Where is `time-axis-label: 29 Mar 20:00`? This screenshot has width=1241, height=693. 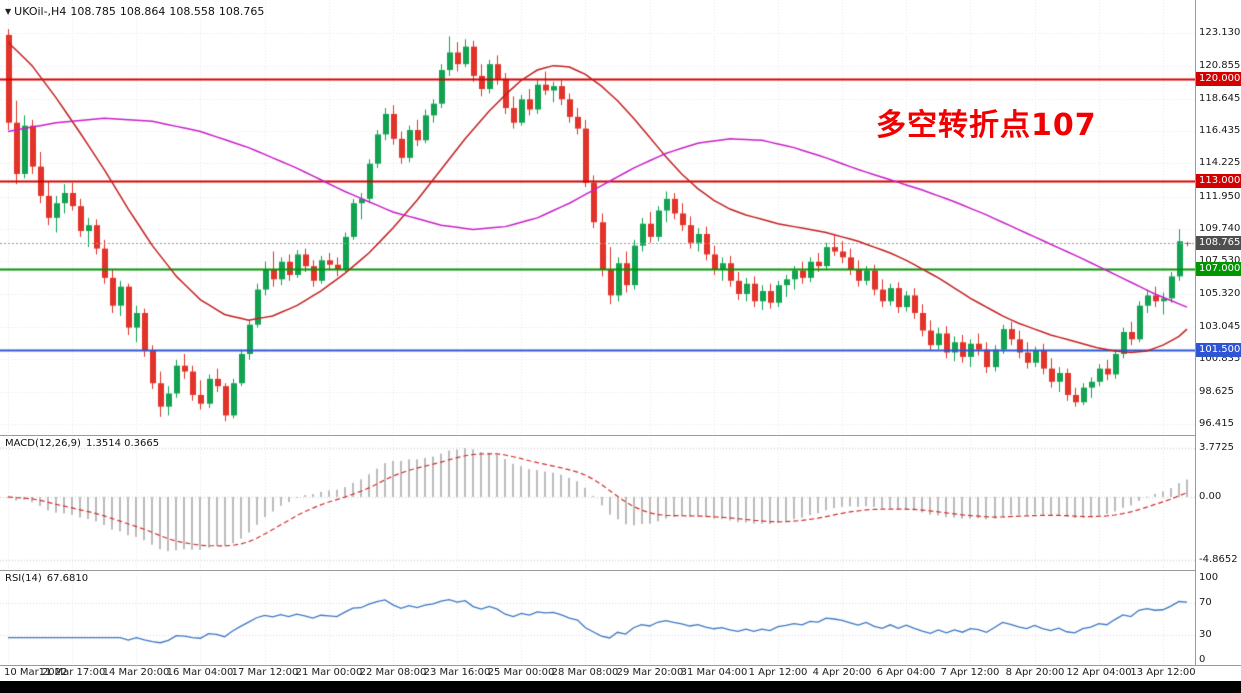 time-axis-label: 29 Mar 20:00 is located at coordinates (650, 672).